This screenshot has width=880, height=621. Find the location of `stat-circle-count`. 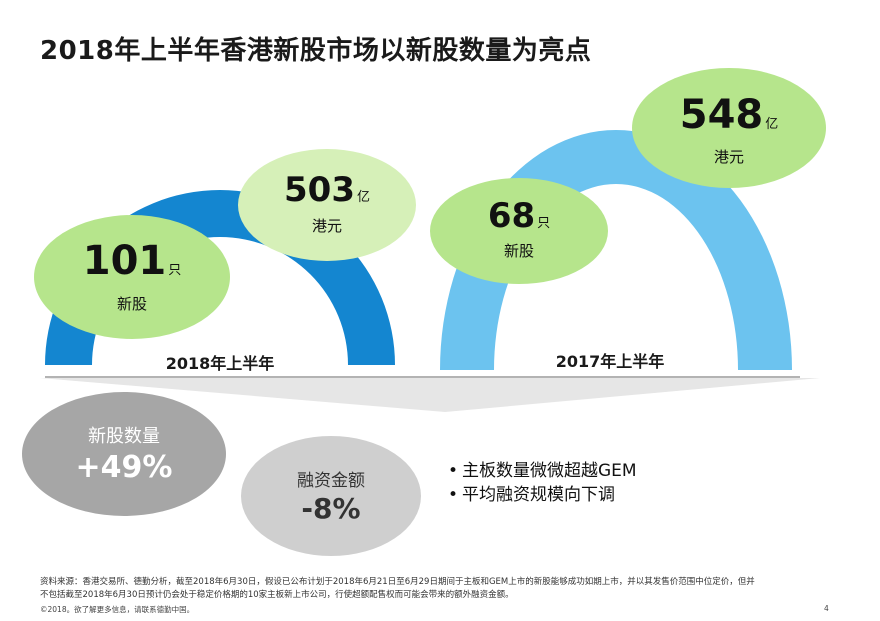

stat-circle-count is located at coordinates (124, 454).